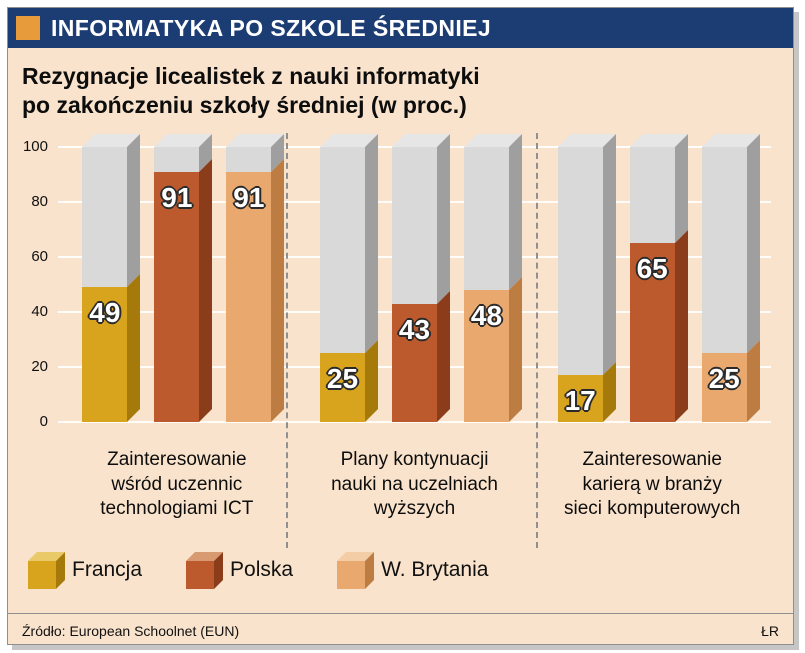 The height and width of the screenshot is (653, 805). I want to click on footer: Źródło: European Schoolnet (EUN) ŁR, so click(400, 625).